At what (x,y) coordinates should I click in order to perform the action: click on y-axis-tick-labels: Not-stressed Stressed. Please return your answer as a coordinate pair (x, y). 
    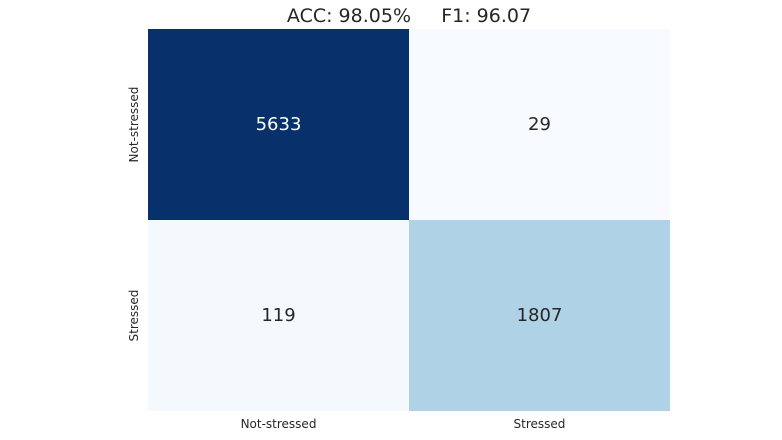
    Looking at the image, I should click on (134, 214).